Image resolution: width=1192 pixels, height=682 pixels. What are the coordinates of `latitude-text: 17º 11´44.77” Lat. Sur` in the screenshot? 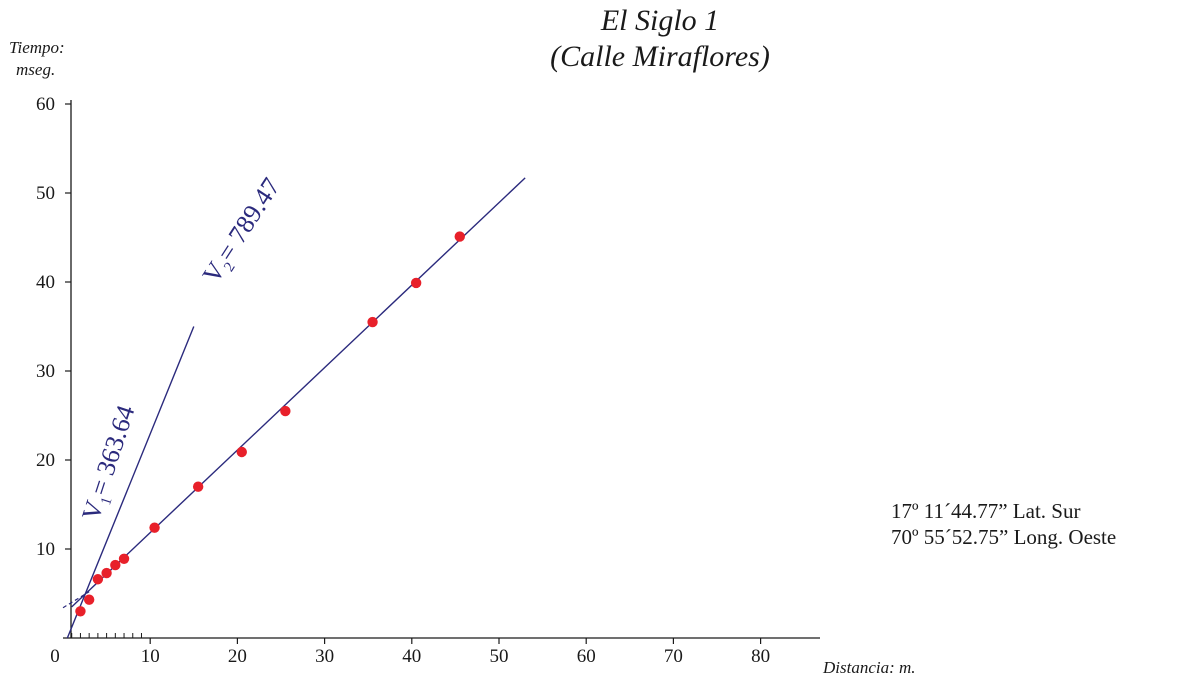 It's located at (986, 511).